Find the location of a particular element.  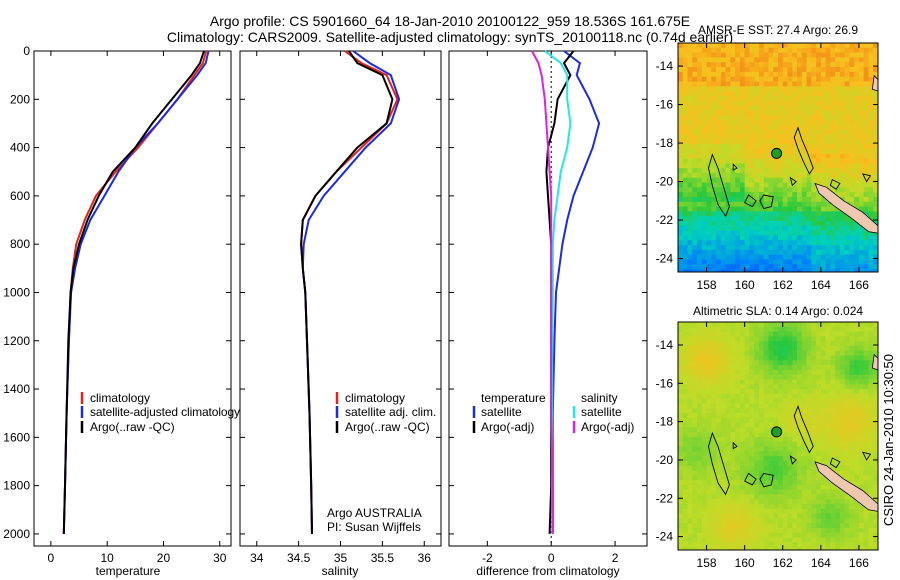

sla-field is located at coordinates (778, 436).